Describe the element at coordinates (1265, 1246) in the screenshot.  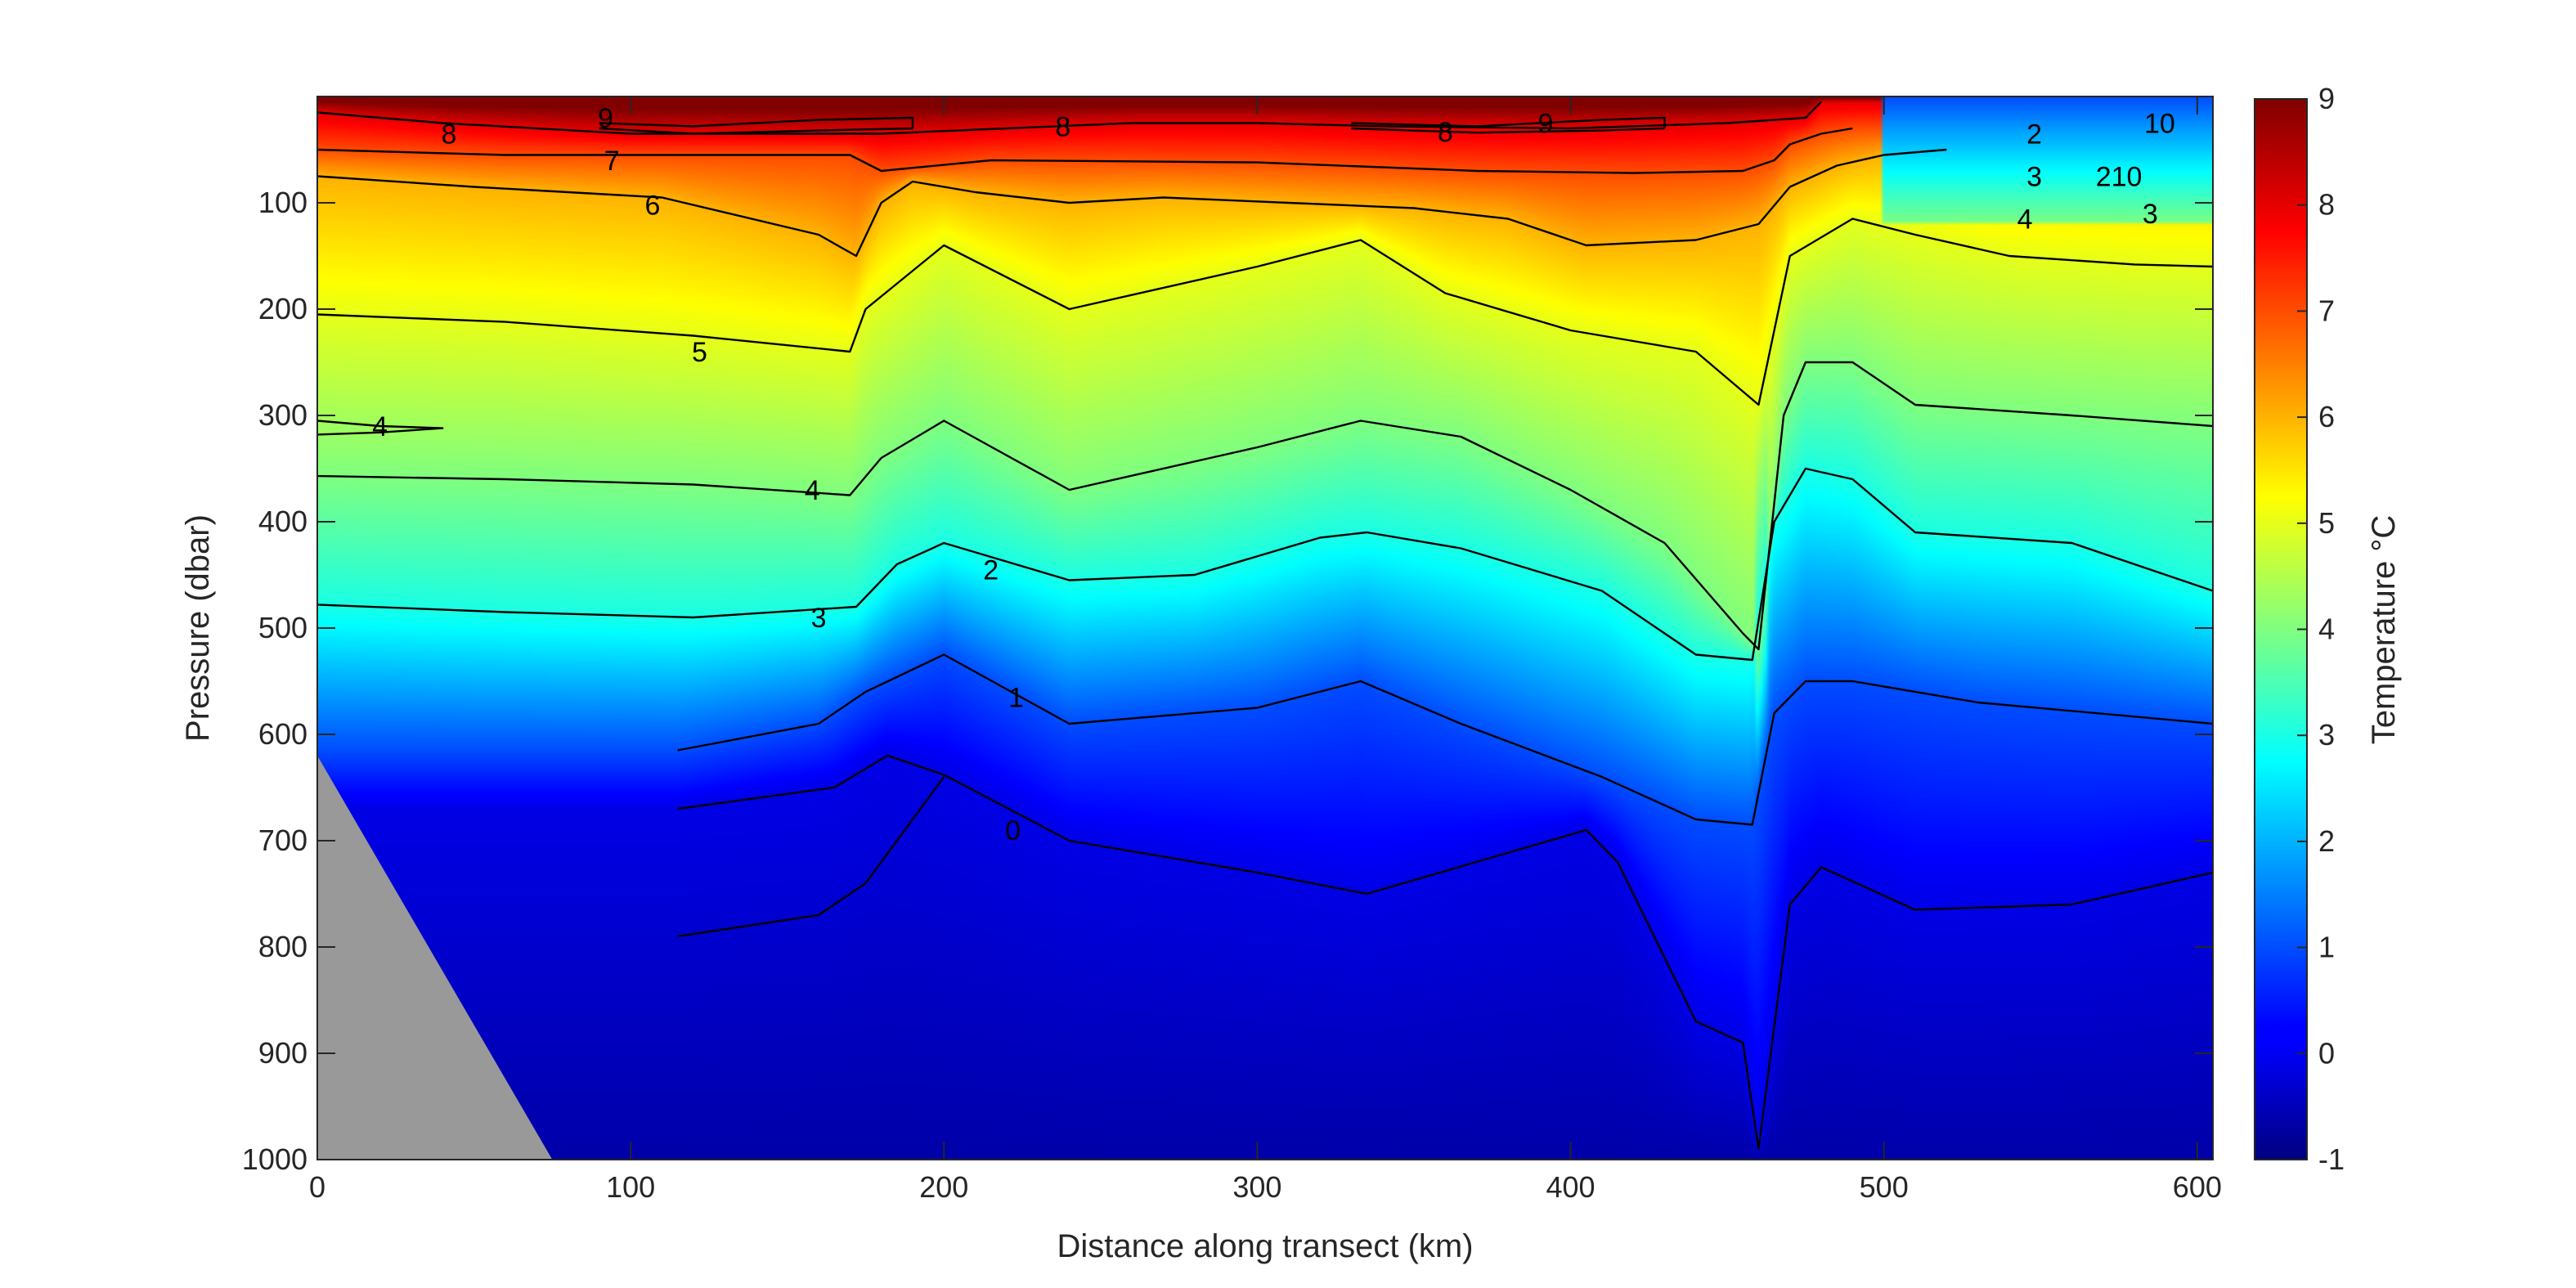
I see `x-axis-label: Distance along transect (km)` at that location.